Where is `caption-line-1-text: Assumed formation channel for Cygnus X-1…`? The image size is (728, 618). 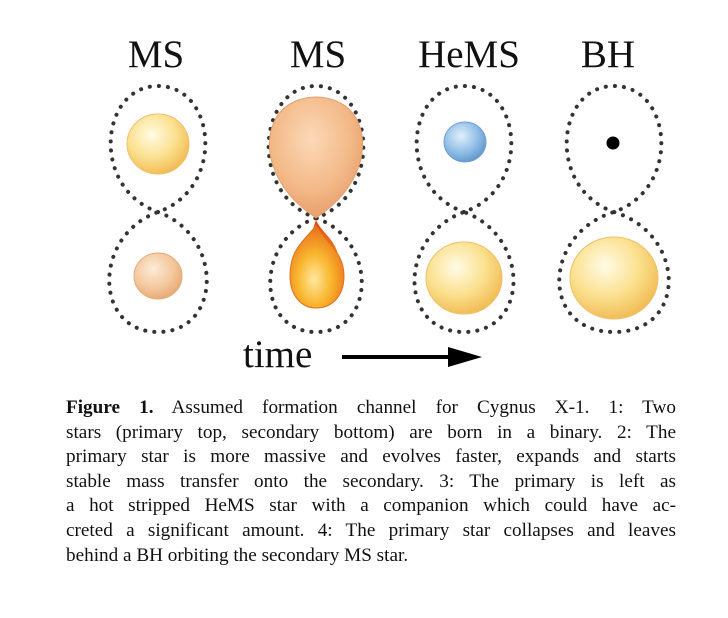
caption-line-1-text: Assumed formation channel for Cygnus X-1… is located at coordinates (423, 407).